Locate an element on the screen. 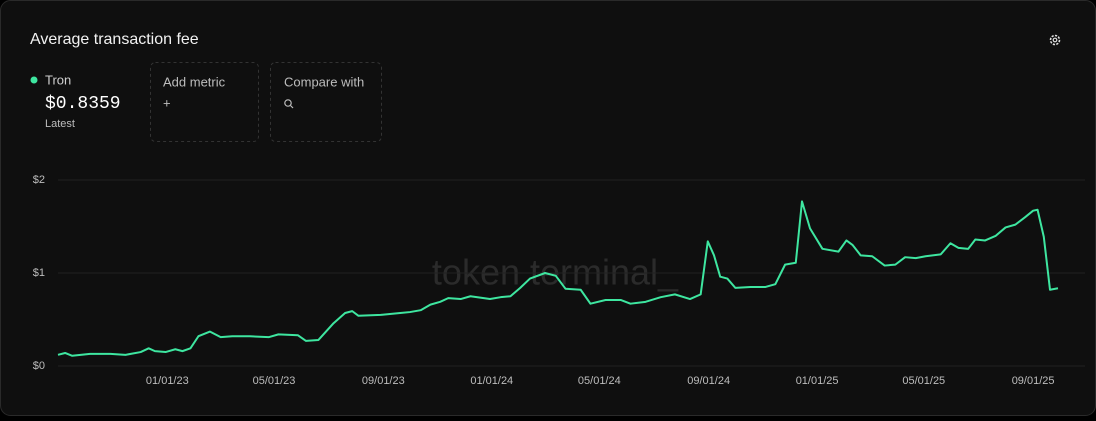  x-tick-label: 01/01/23 is located at coordinates (167, 381).